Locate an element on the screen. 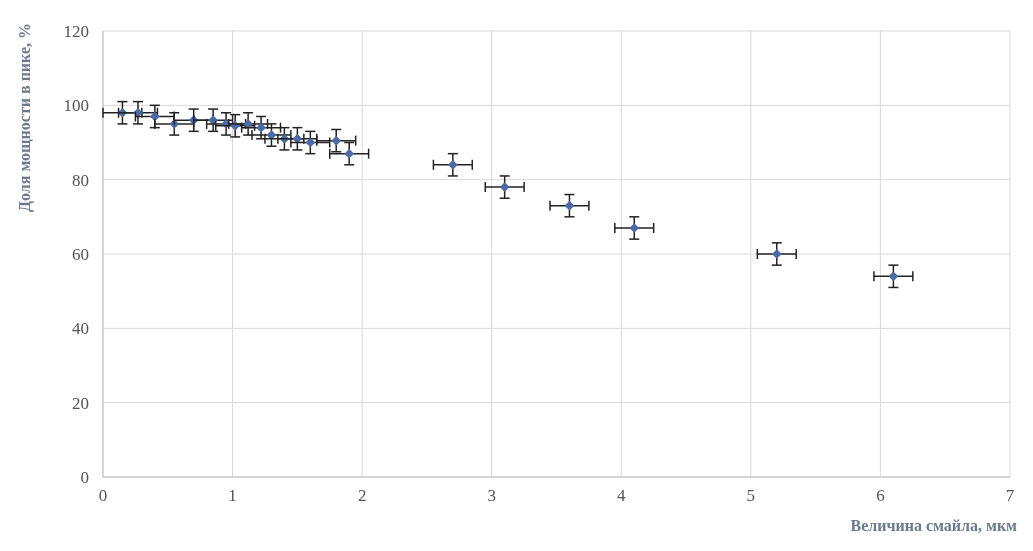 This screenshot has width=1033, height=551. x-tick-label: 4 is located at coordinates (622, 495).